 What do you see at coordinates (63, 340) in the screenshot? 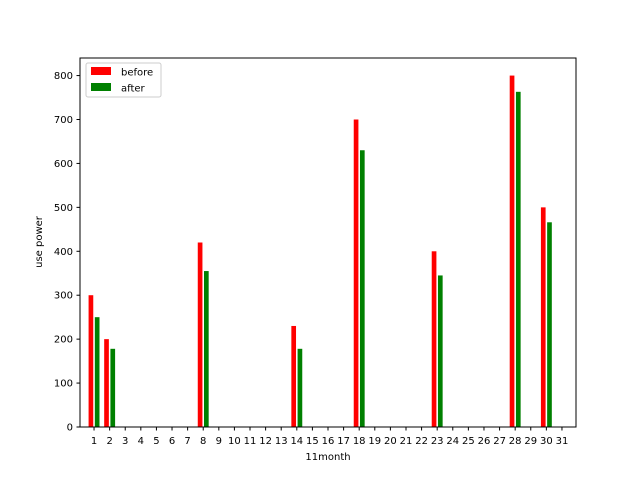
I see `y-tick-label: 200` at bounding box center [63, 340].